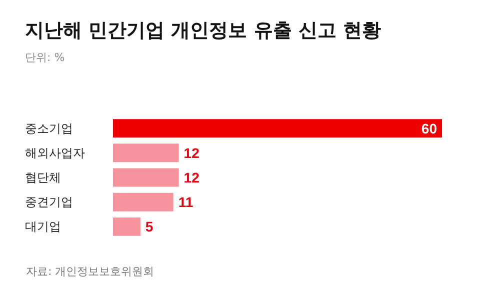 This screenshot has width=480, height=299. What do you see at coordinates (49, 202) in the screenshot?
I see `y-tick-label: 중견기업` at bounding box center [49, 202].